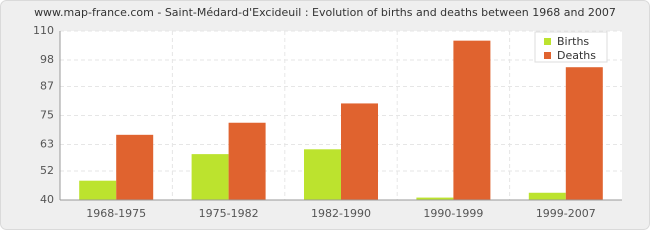 This screenshot has height=240, width=650. I want to click on x-tick-label: 1990-1999, so click(453, 213).